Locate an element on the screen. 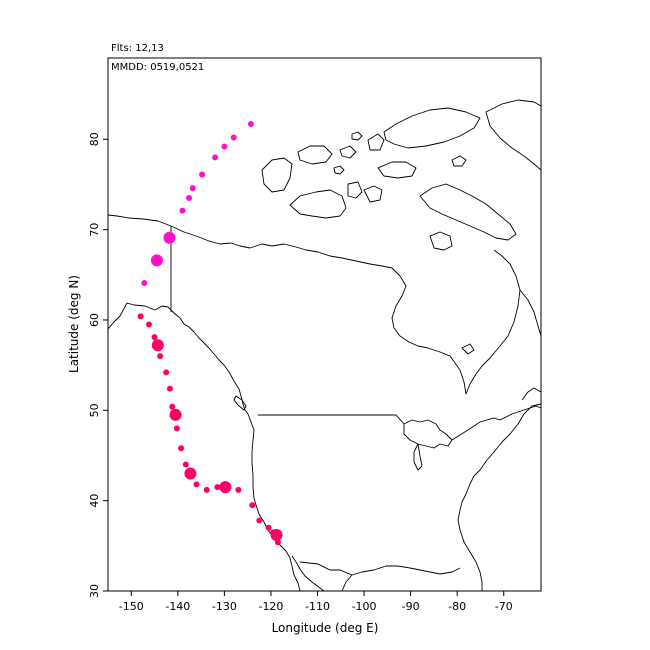 The width and height of the screenshot is (650, 650). somerset-island is located at coordinates (373, 194).